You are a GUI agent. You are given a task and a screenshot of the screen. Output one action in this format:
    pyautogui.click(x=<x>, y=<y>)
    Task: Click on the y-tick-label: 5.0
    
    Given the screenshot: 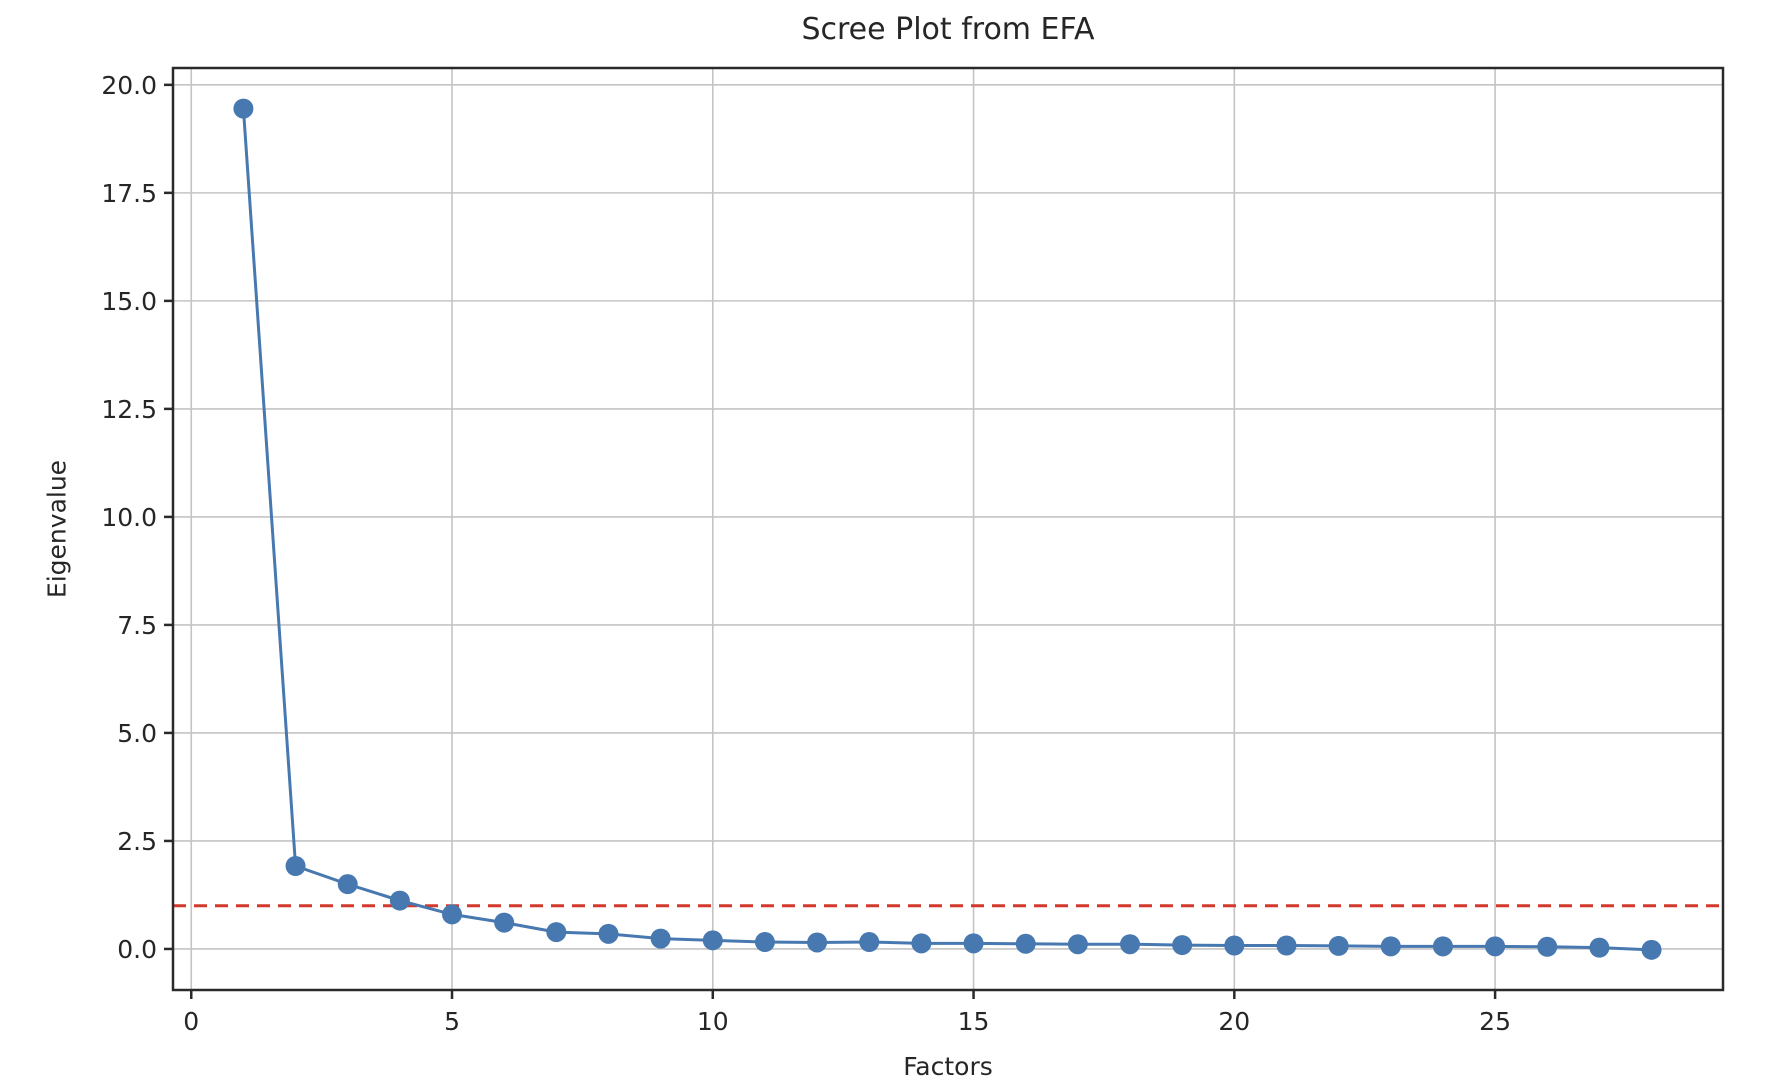 What is the action you would take?
    pyautogui.click(x=137, y=733)
    